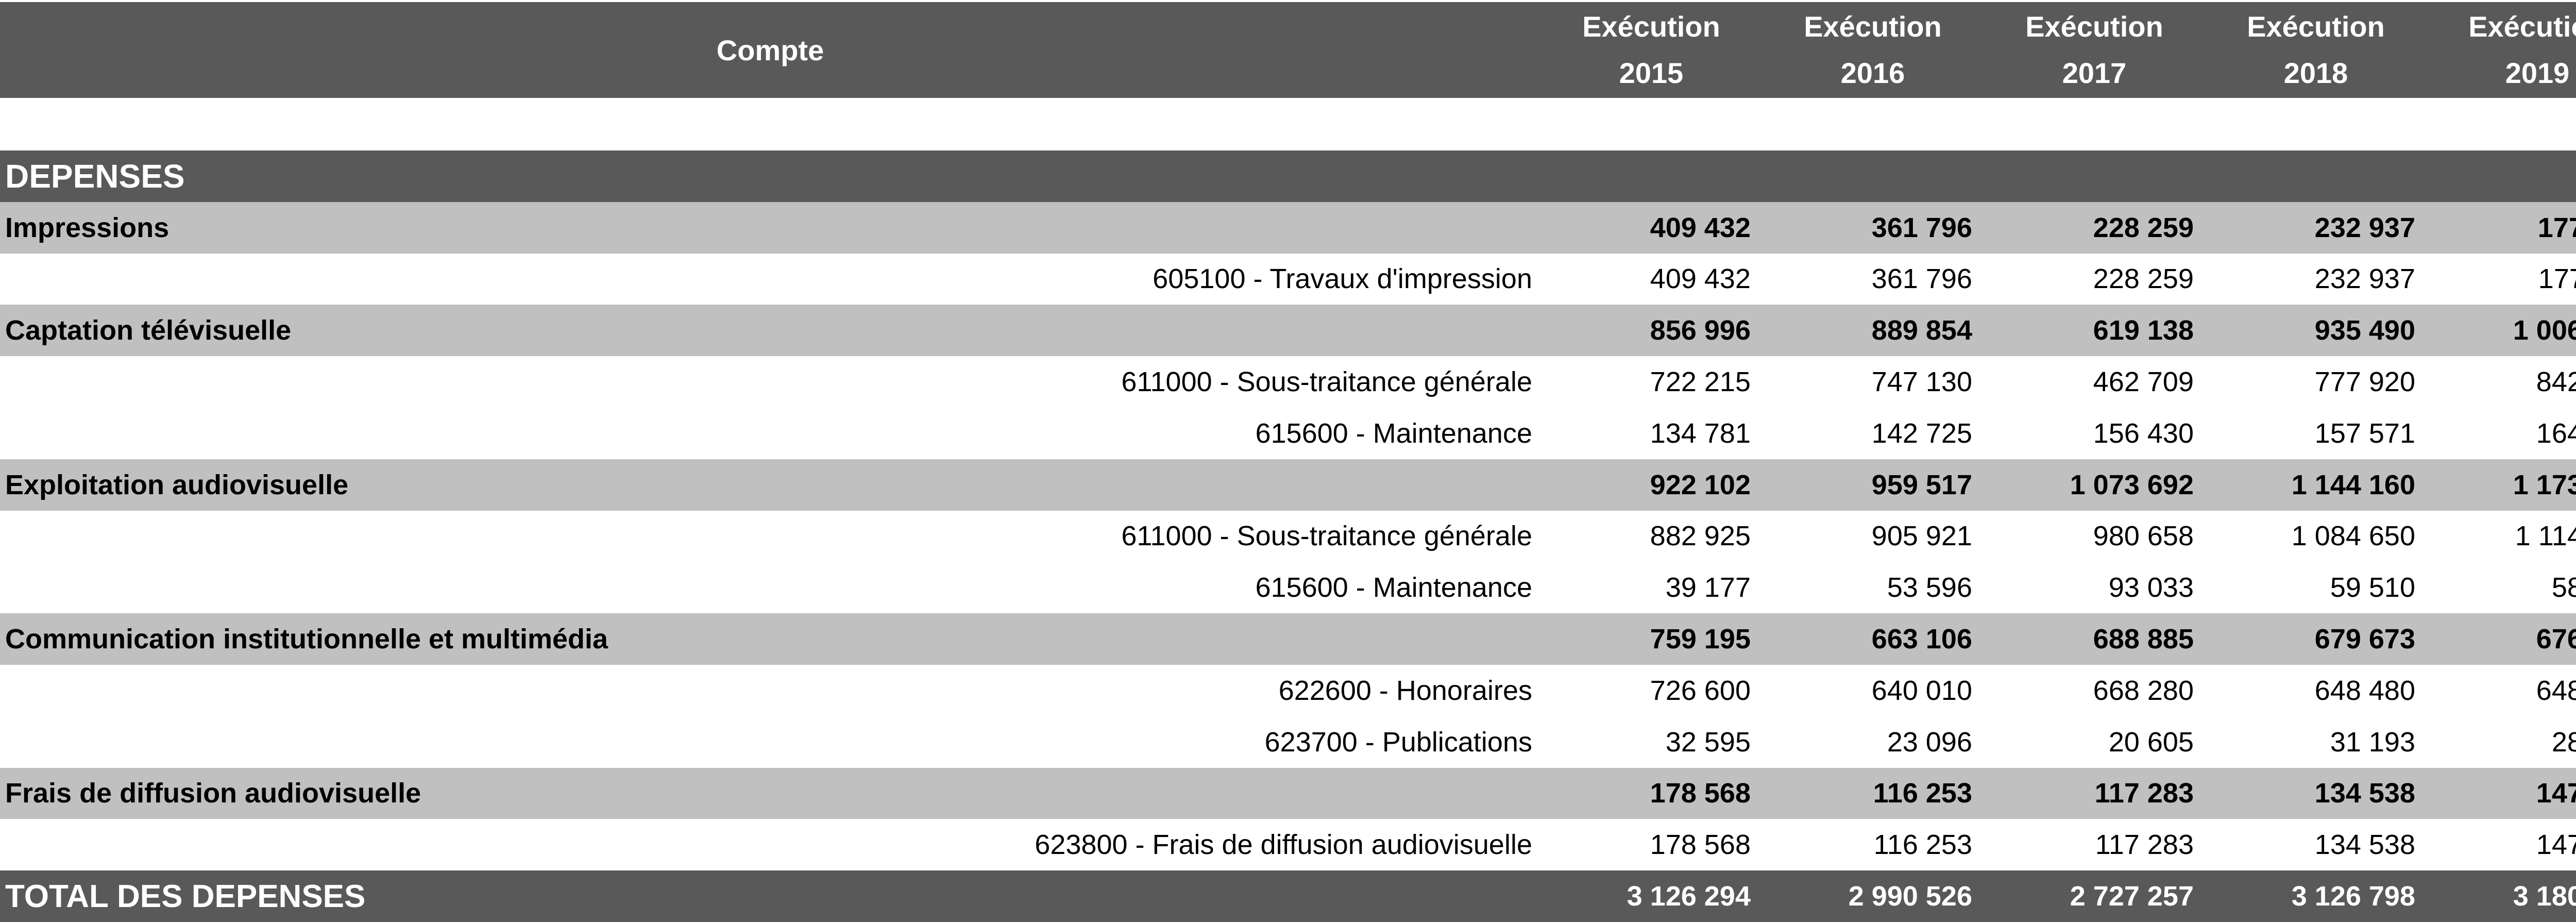 The height and width of the screenshot is (922, 2576). Describe the element at coordinates (2143, 690) in the screenshot. I see `cell-value: 668 280` at that location.